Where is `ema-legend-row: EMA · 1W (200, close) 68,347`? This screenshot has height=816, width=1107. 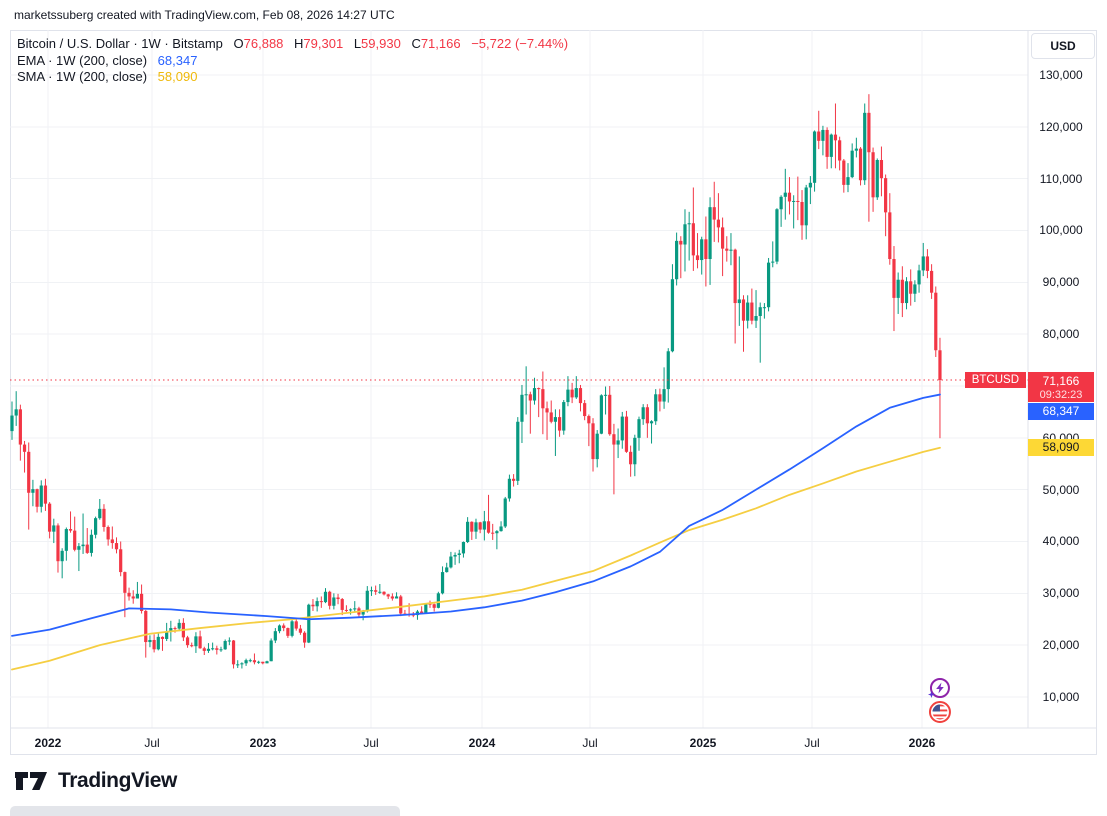
ema-legend-row: EMA · 1W (200, close) 68,347 is located at coordinates (292, 61).